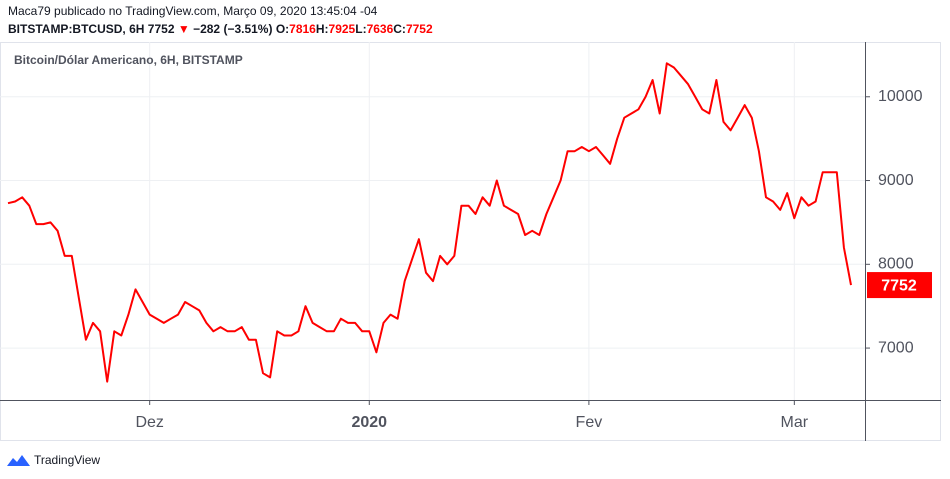 This screenshot has height=479, width=950. Describe the element at coordinates (896, 264) in the screenshot. I see `y-tick-label: 8000` at that location.